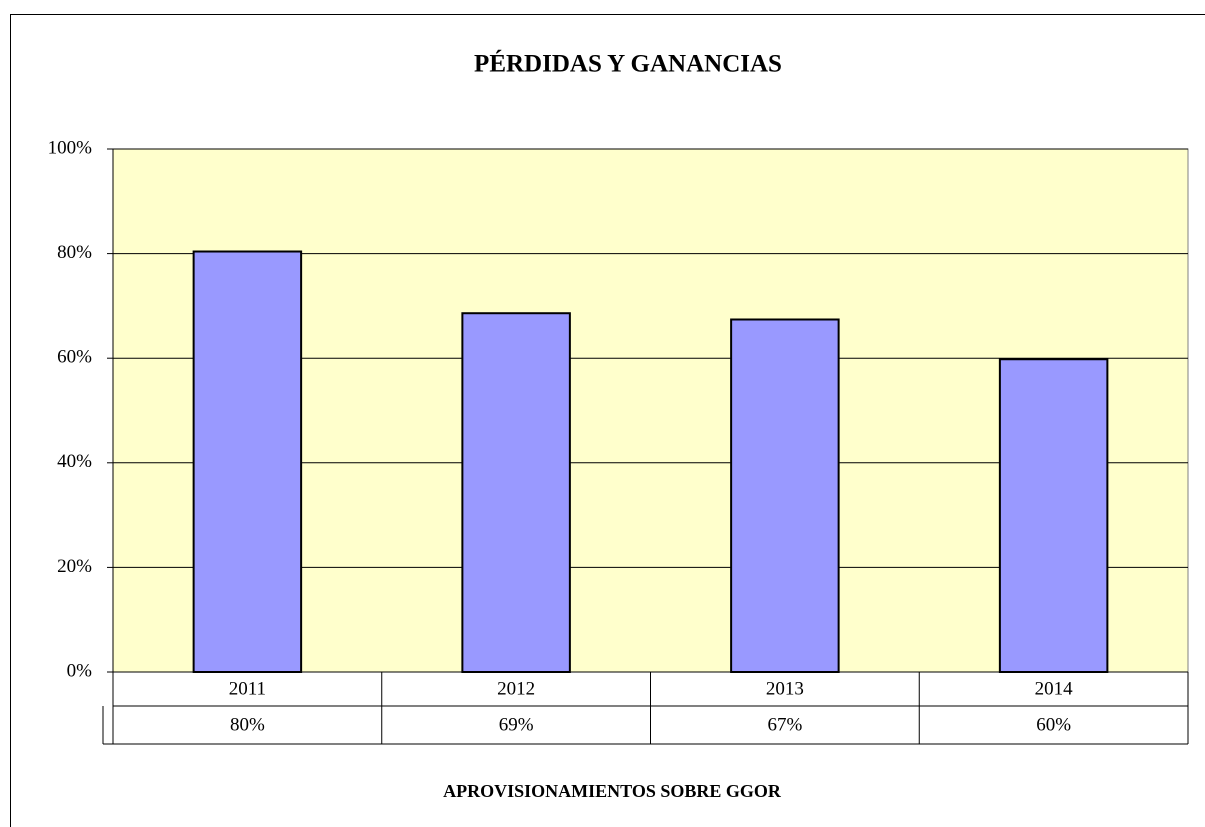  I want to click on x-tick-label: 2014, so click(1054, 688).